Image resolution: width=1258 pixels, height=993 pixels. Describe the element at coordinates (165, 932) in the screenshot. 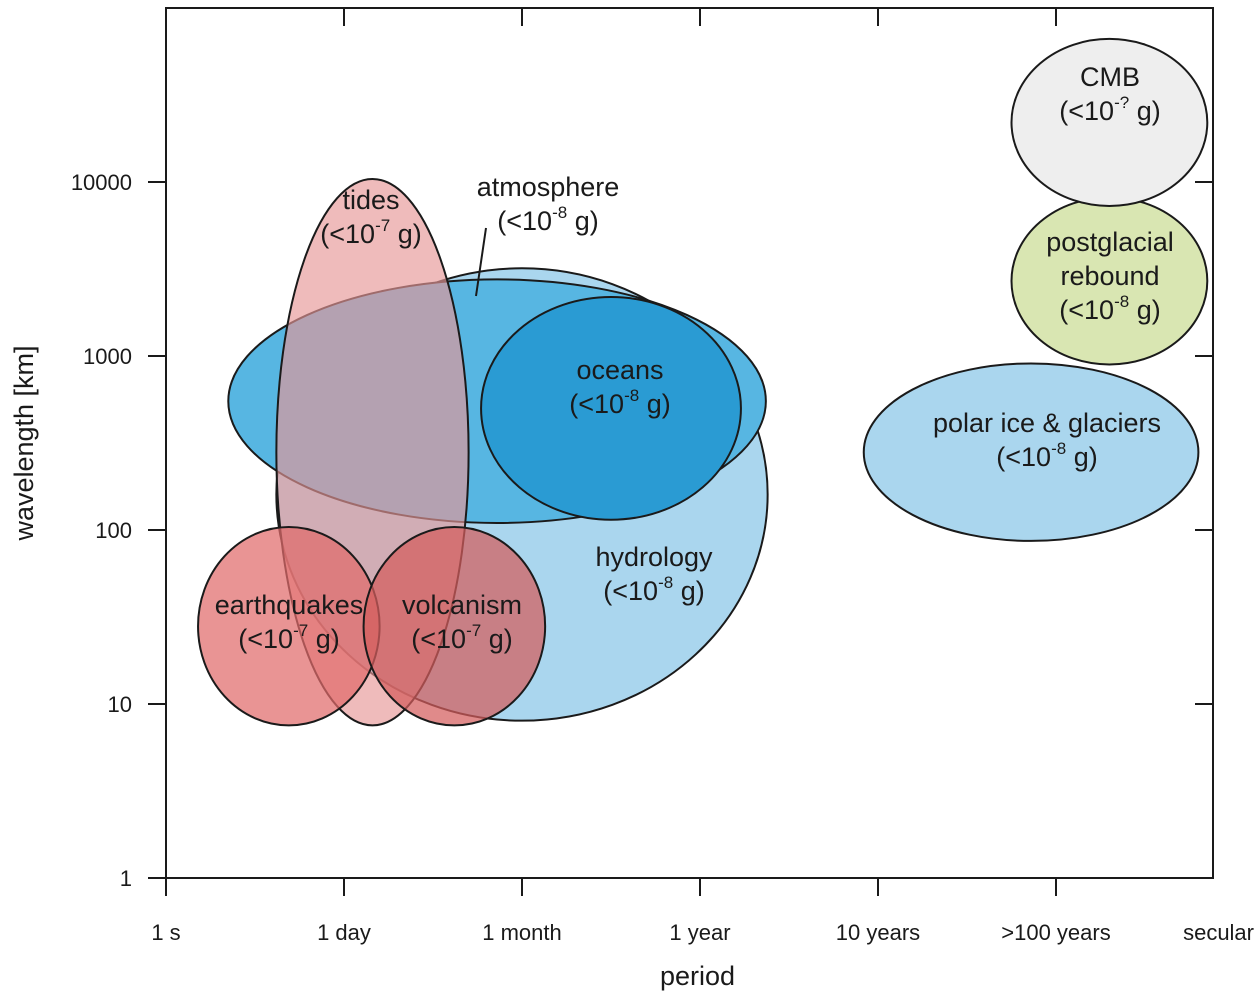

I see `x-tick-label: 1 s` at that location.